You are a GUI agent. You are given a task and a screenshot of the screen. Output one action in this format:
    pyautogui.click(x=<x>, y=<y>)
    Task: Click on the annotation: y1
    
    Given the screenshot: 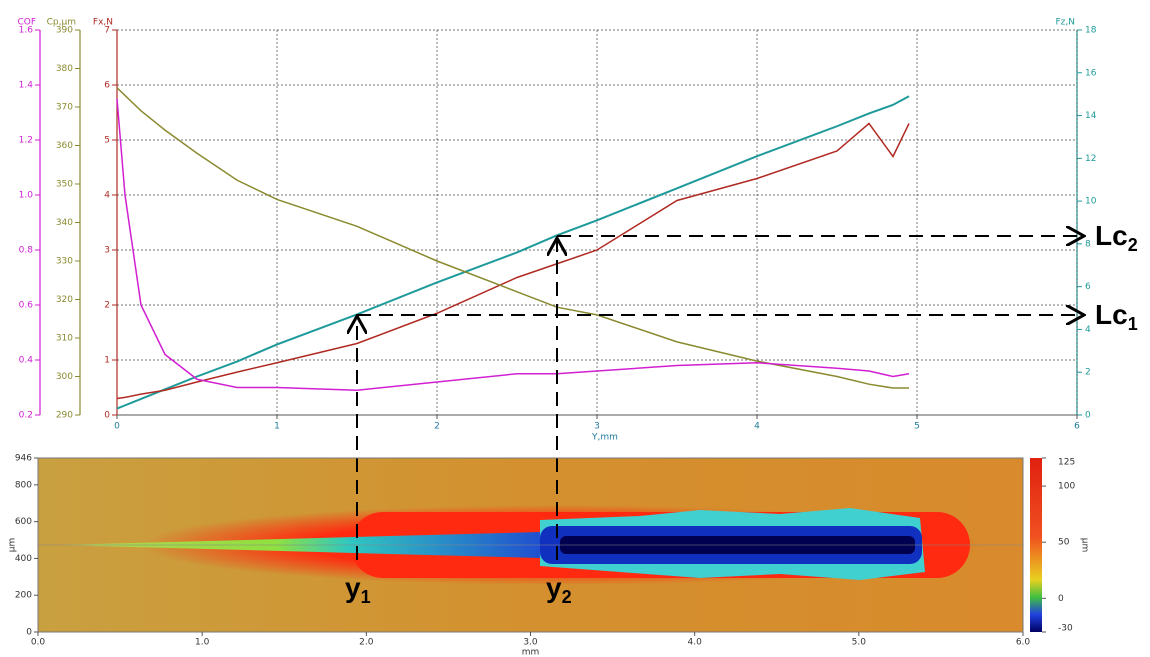 What is the action you would take?
    pyautogui.click(x=358, y=589)
    